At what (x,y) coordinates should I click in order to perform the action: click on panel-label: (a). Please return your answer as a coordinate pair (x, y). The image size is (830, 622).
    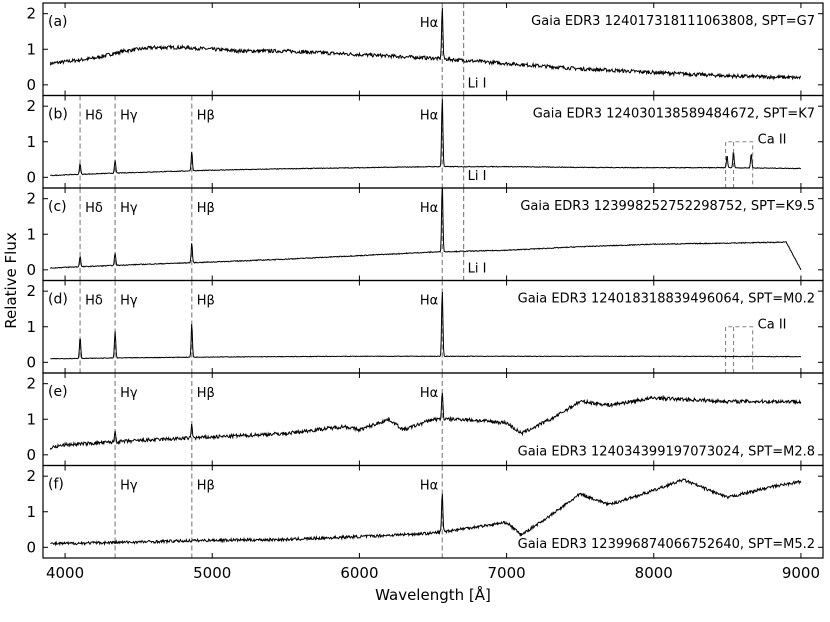
    Looking at the image, I should click on (58, 22).